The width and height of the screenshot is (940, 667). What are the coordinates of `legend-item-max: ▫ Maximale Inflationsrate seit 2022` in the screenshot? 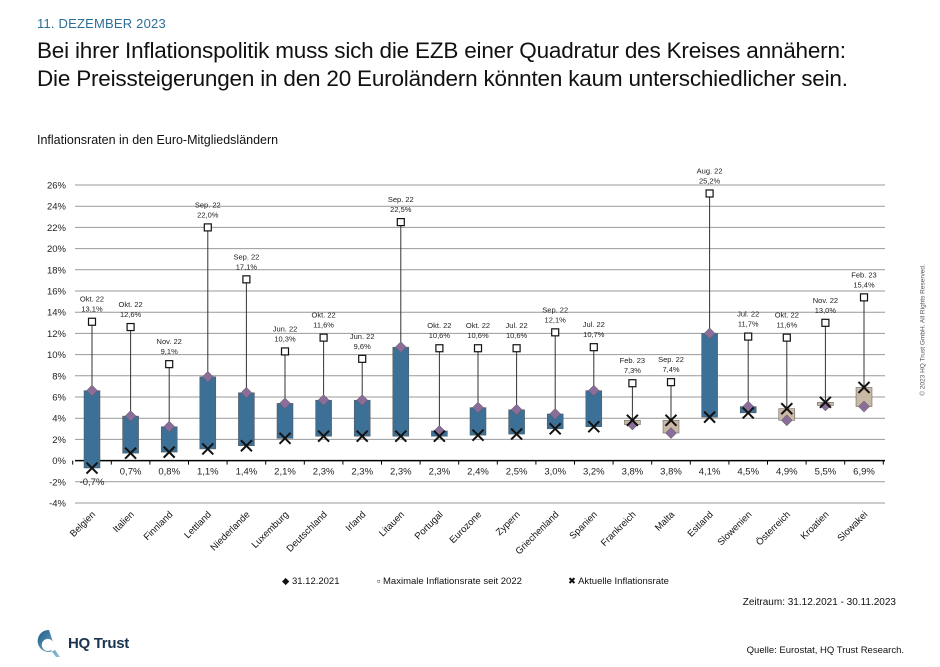 It's located at (449, 581).